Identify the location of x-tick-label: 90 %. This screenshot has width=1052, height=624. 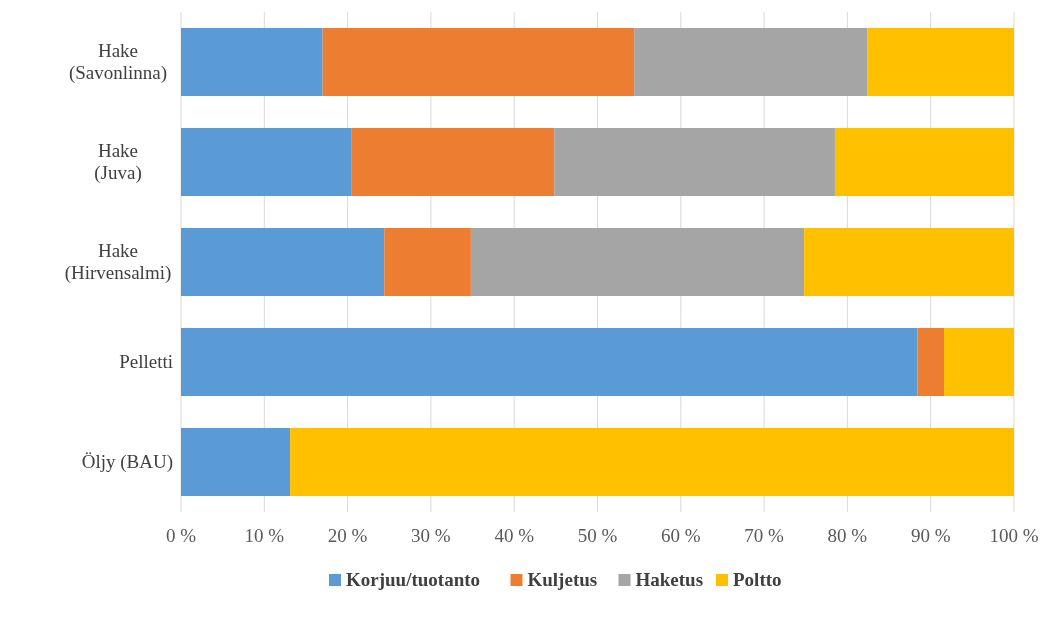
(930, 535).